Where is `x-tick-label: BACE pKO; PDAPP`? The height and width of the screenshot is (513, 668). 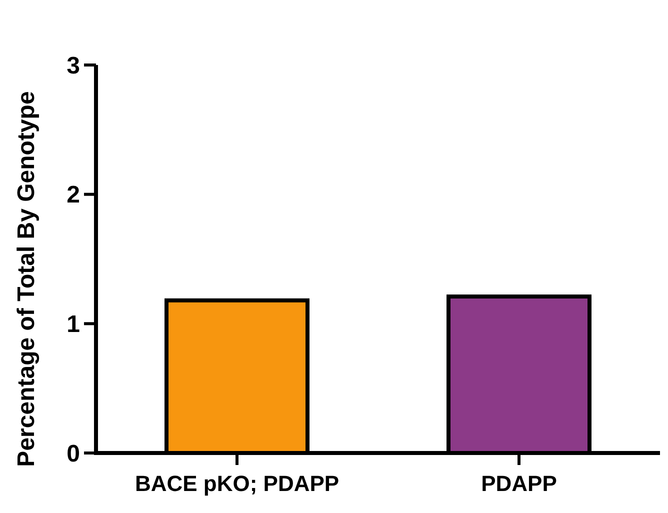
x-tick-label: BACE pKO; PDAPP is located at coordinates (237, 483).